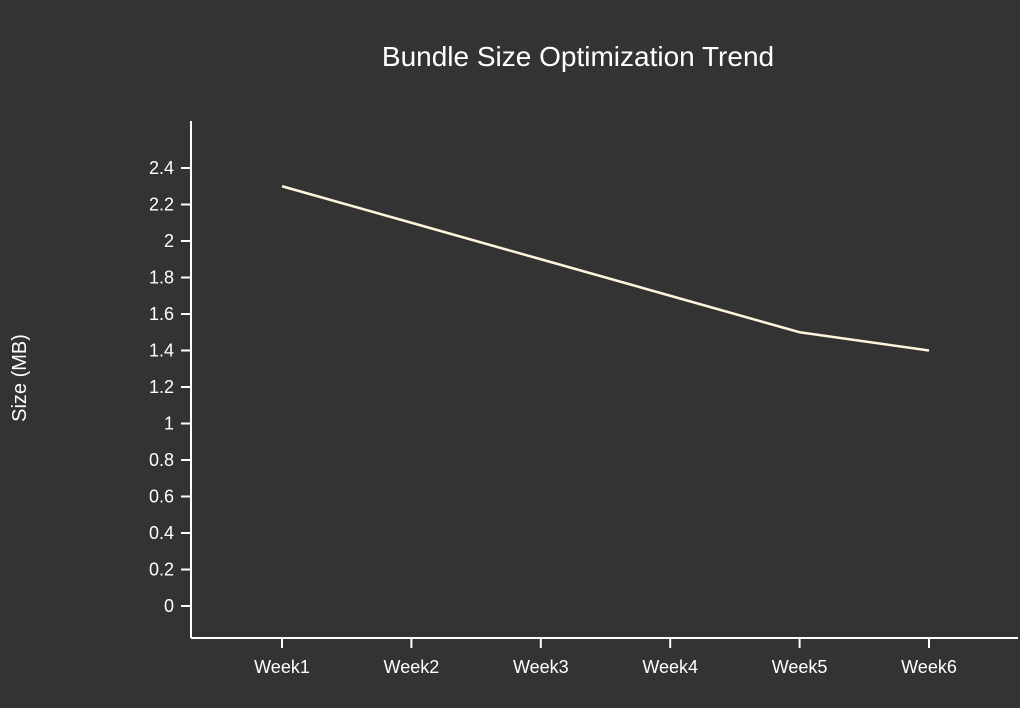  Describe the element at coordinates (161, 533) in the screenshot. I see `y-tick-label: 0.4` at that location.